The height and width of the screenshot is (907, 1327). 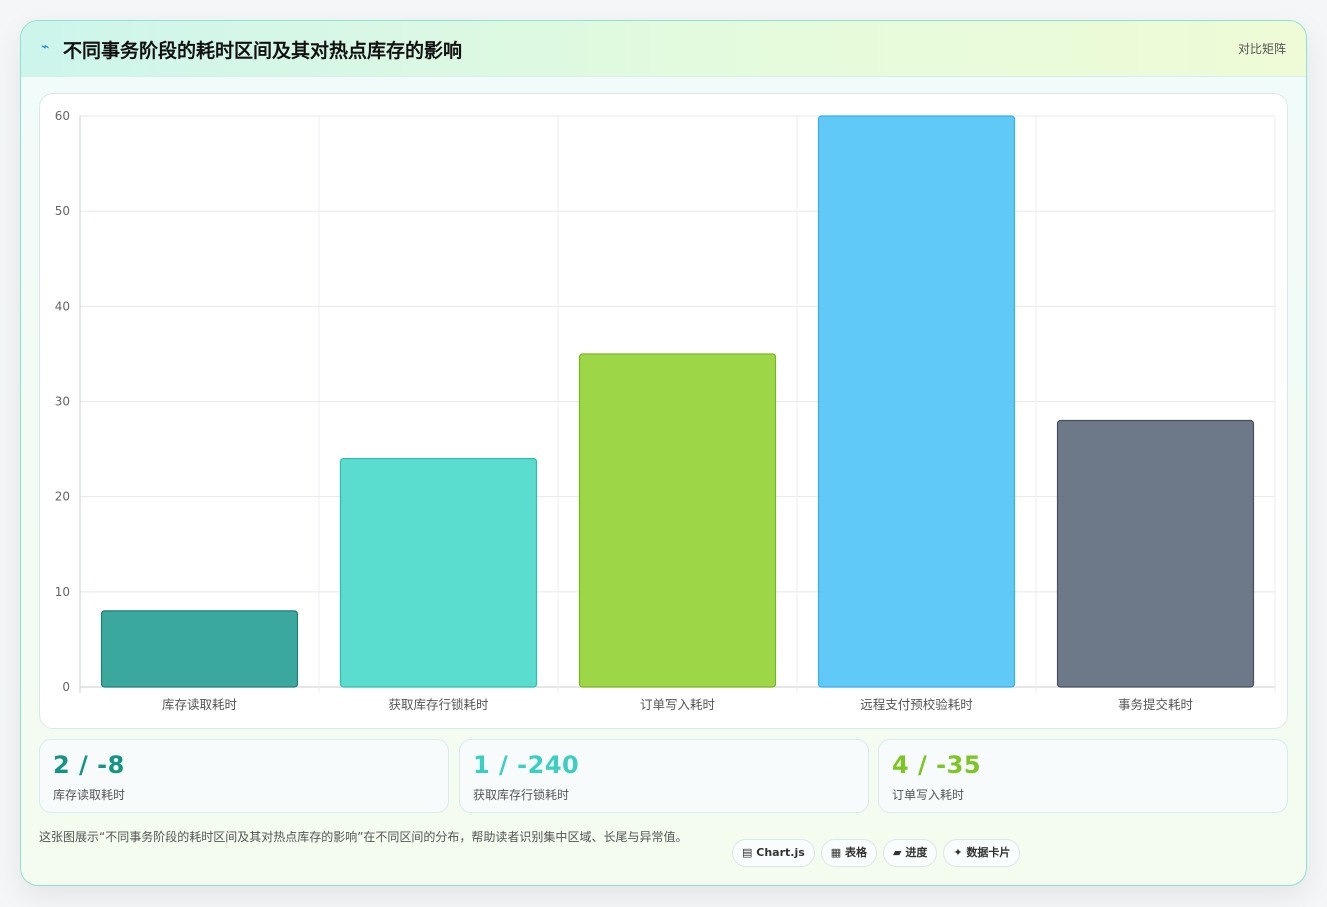 I want to click on sparkle-icon: ✦, so click(x=958, y=852).